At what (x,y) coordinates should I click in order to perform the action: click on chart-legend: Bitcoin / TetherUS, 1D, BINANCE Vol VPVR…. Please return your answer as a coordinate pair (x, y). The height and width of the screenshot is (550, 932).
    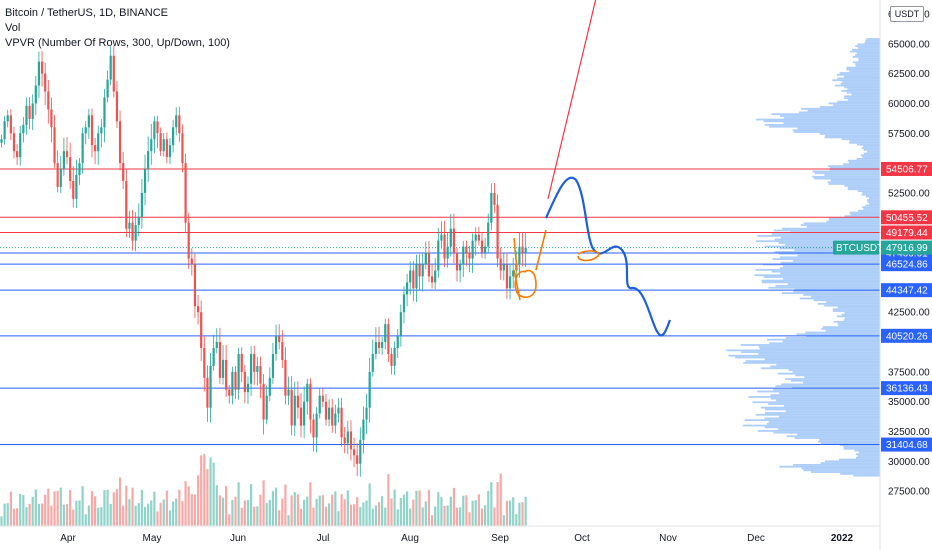
    Looking at the image, I should click on (117, 28).